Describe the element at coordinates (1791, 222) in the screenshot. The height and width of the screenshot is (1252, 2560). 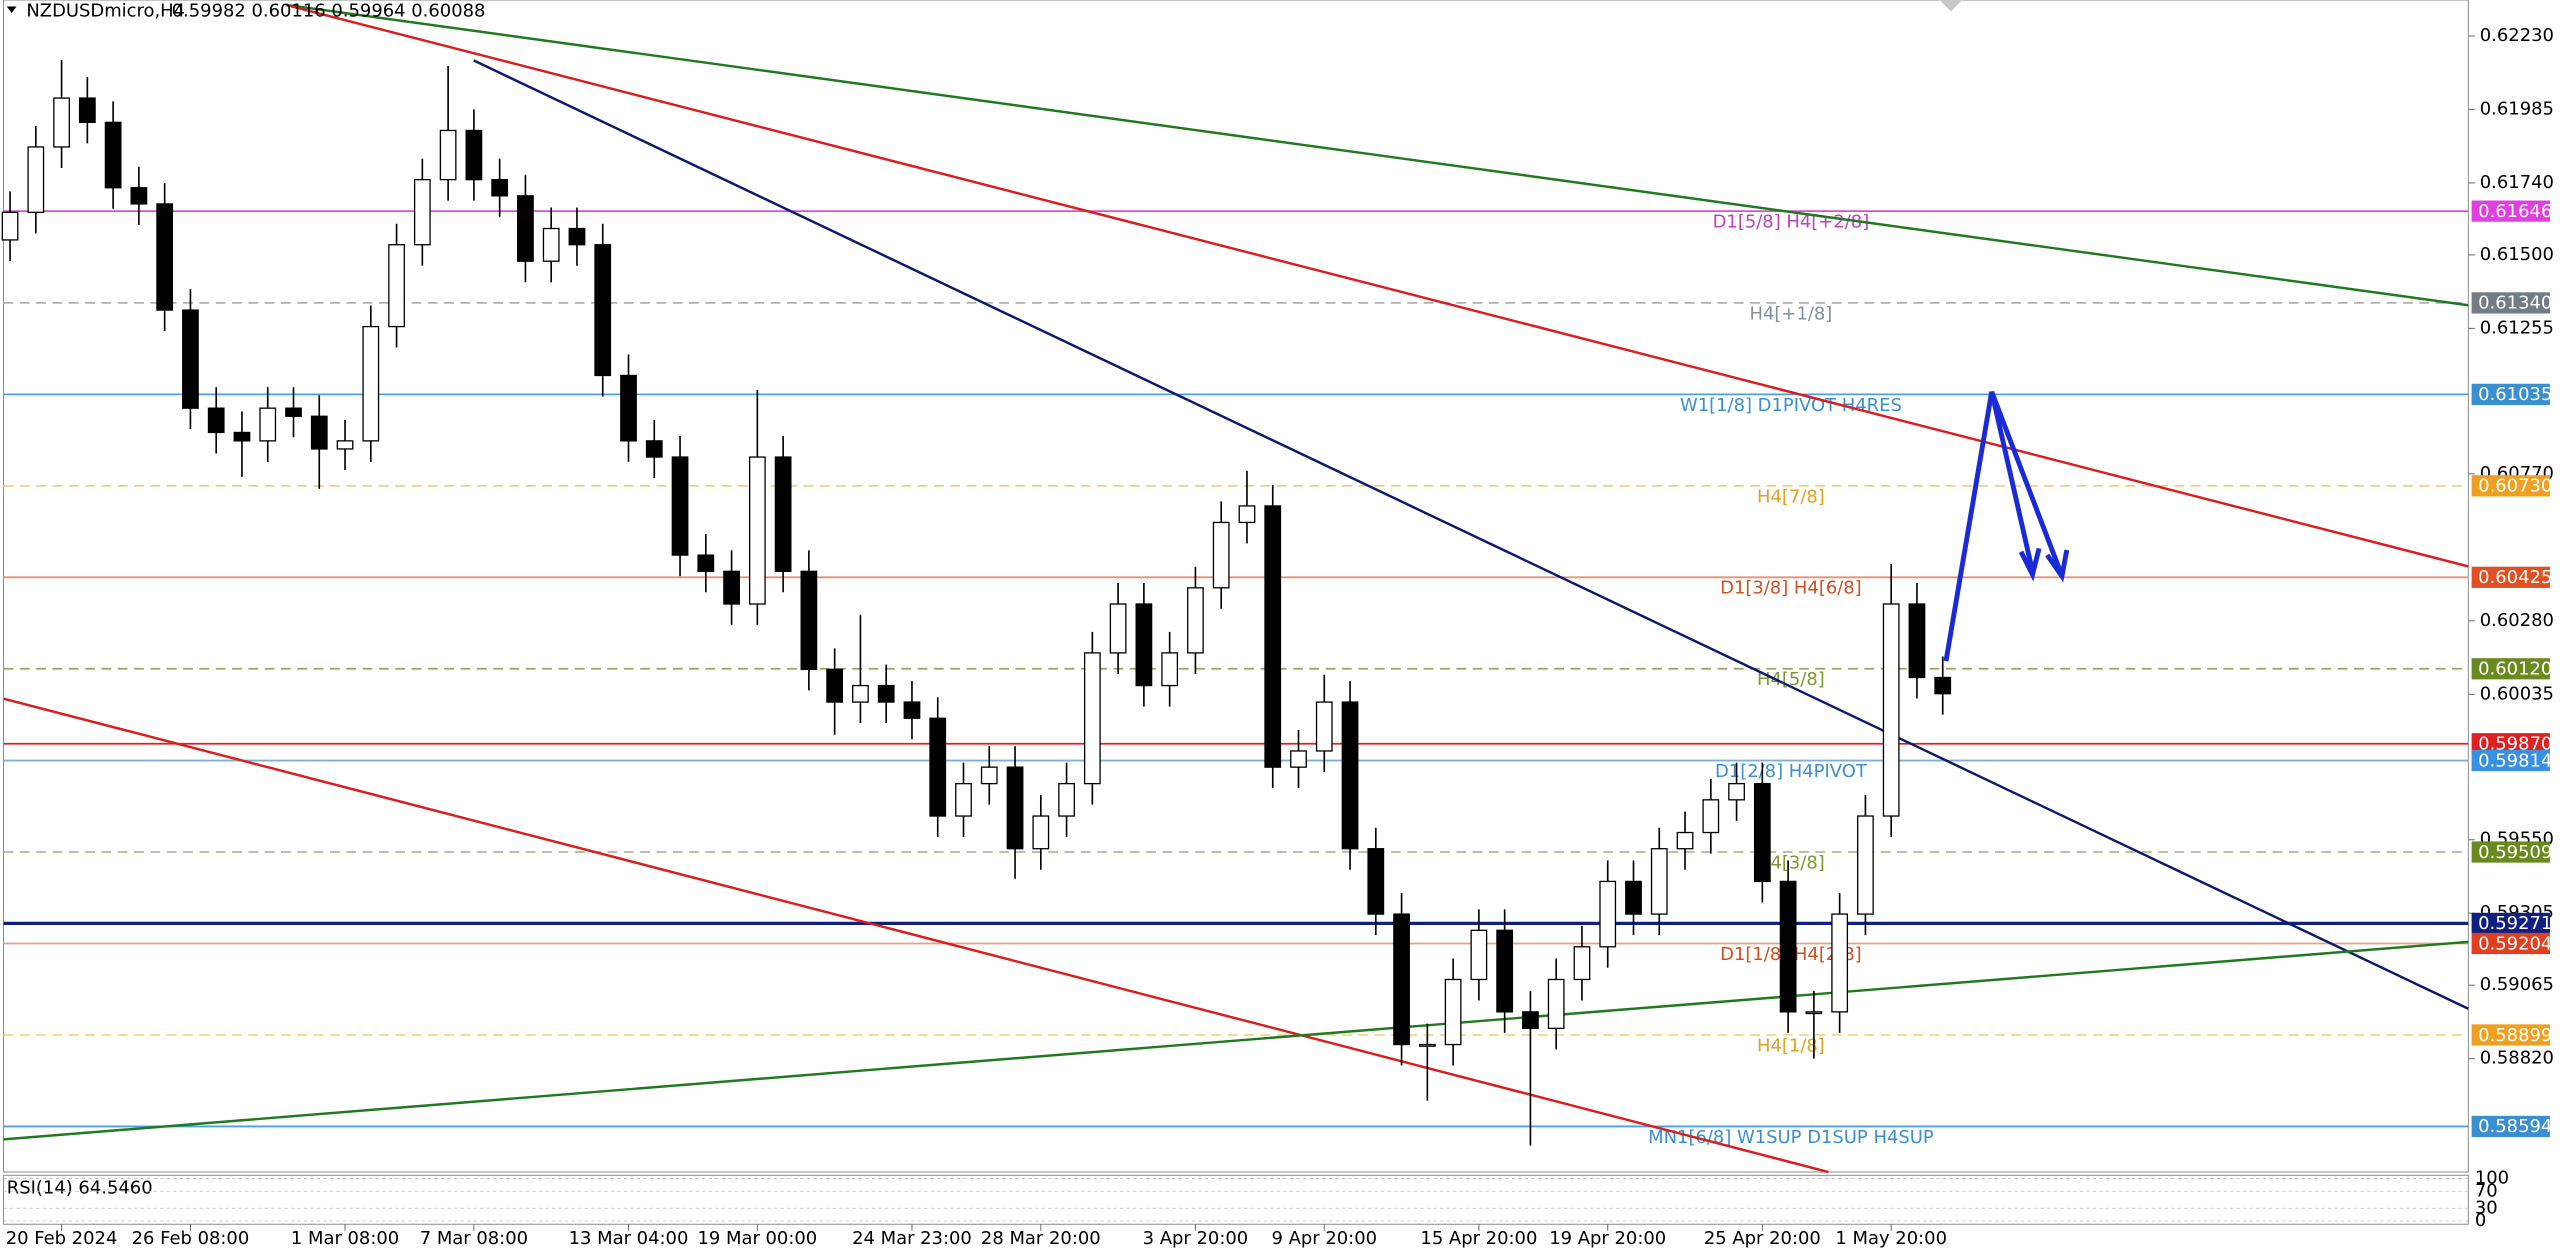
I see `level-label: D1[5/8] H4[+2/8]` at that location.